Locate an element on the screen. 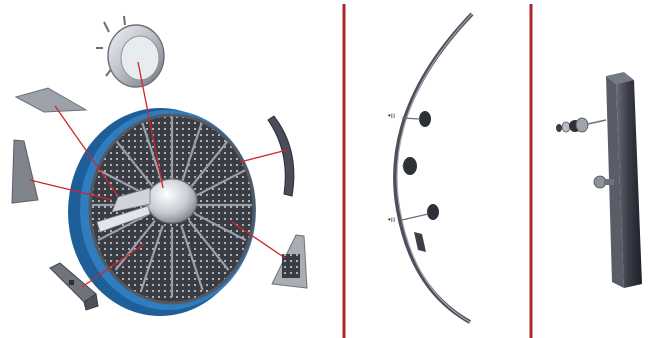 The image size is (659, 338). side-bolt is located at coordinates (603, 182).